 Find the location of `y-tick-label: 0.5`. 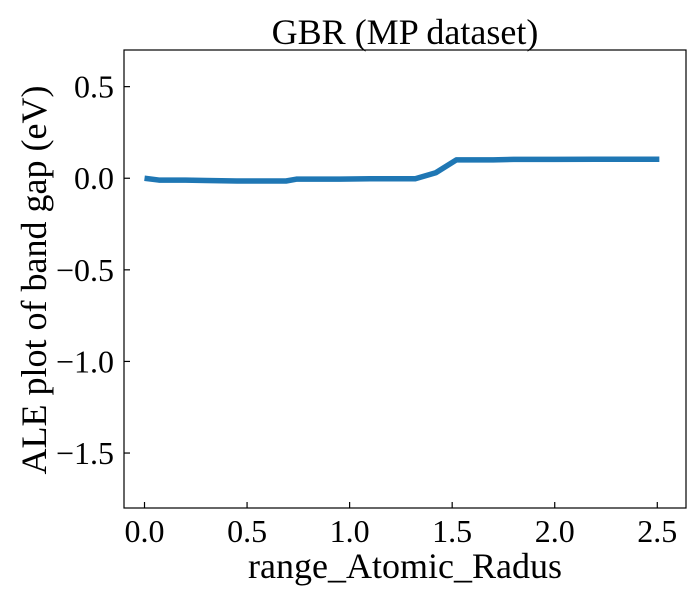

y-tick-label: 0.5 is located at coordinates (94, 87).